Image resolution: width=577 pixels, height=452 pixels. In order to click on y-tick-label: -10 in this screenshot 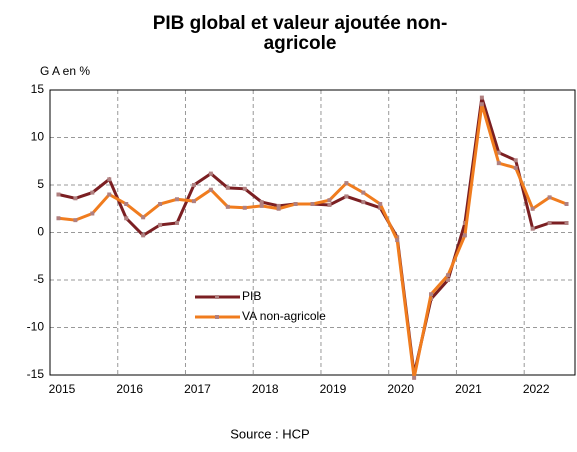, I will do `click(36, 327)`.